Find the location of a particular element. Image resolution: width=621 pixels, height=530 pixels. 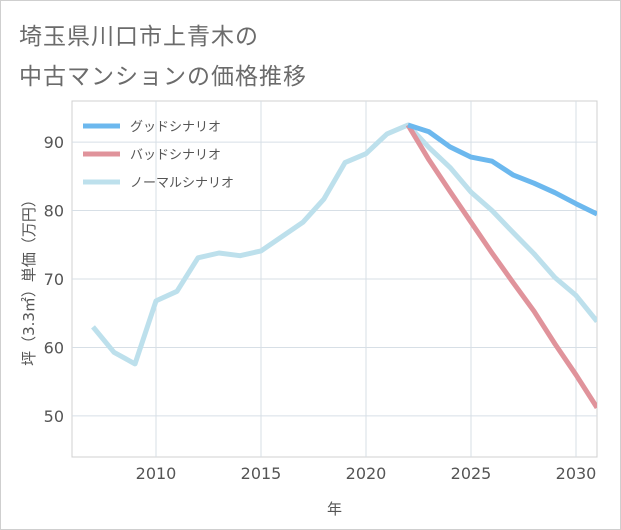

legend-label: グッドシナリオ is located at coordinates (175, 127).